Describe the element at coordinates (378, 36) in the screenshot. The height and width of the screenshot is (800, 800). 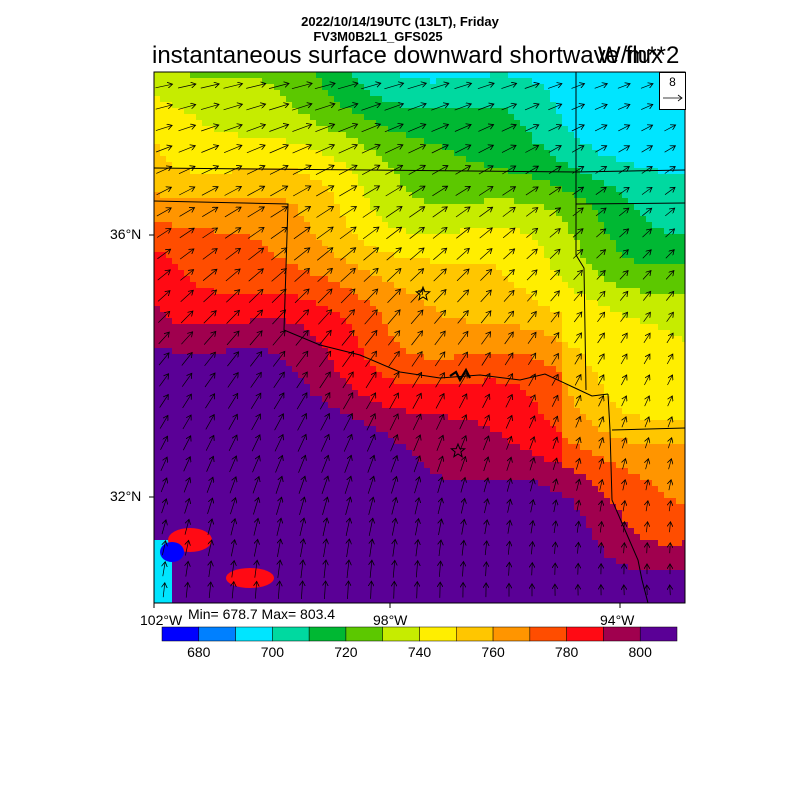
I see `model-name-line: FV3M0B2L1_GFS025` at that location.